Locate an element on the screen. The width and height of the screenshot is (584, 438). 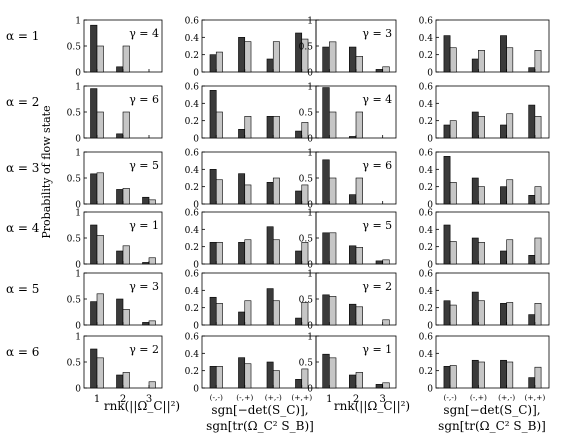
panel-right-rank: 0 0.5 1 γ = 4 is located at coordinates (348, 114).